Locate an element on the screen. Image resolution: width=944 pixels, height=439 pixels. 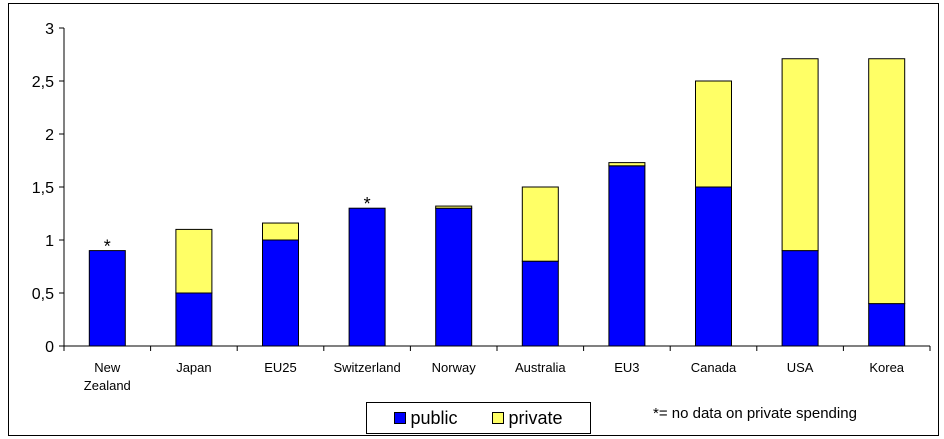
annotations: ** is located at coordinates (237, 225).